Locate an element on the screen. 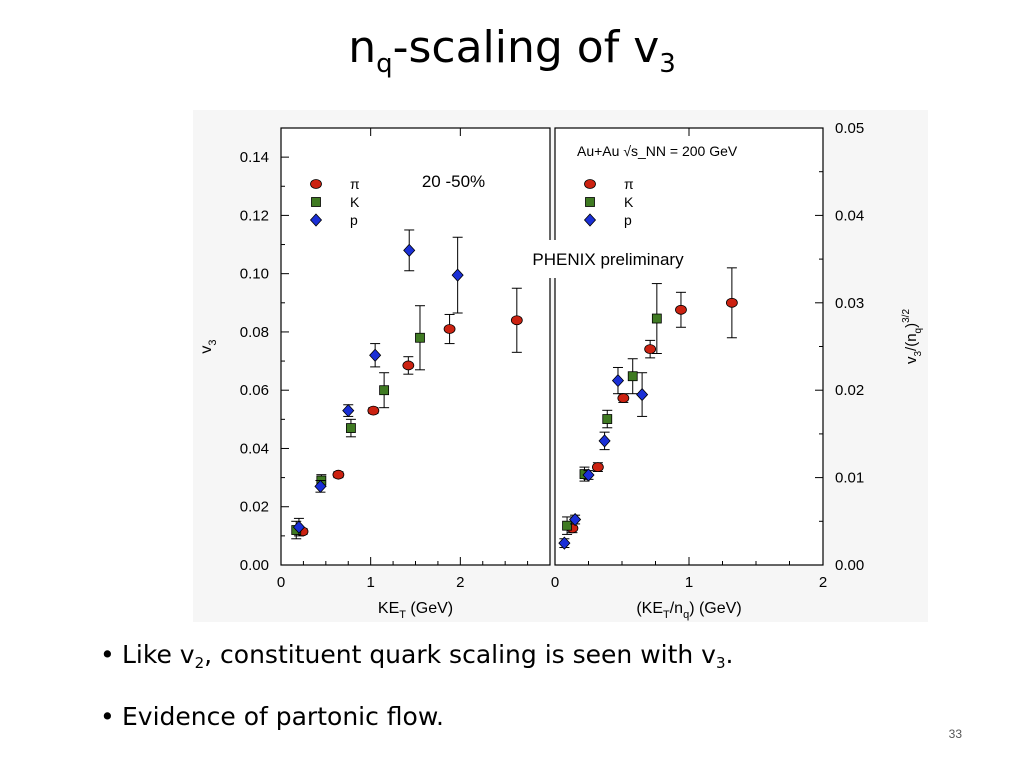 The height and width of the screenshot is (768, 1024). y-tick-label: 0.01 is located at coordinates (849, 478).